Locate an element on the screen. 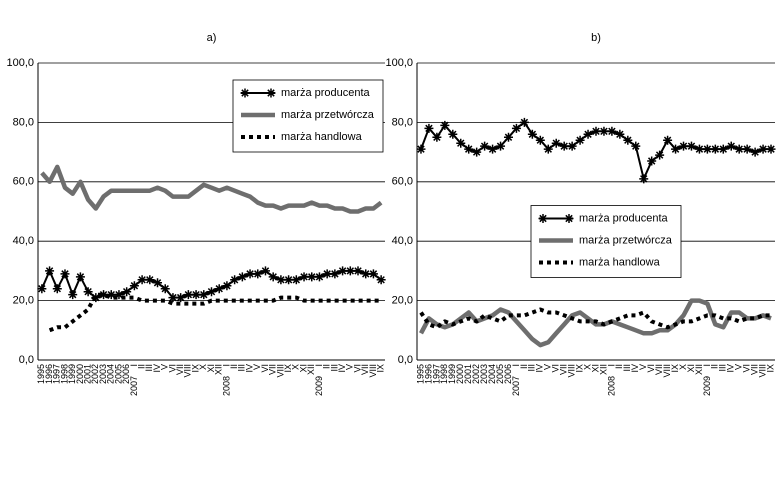 The height and width of the screenshot is (500, 780). y-tick-label: 20,0 is located at coordinates (402, 301).